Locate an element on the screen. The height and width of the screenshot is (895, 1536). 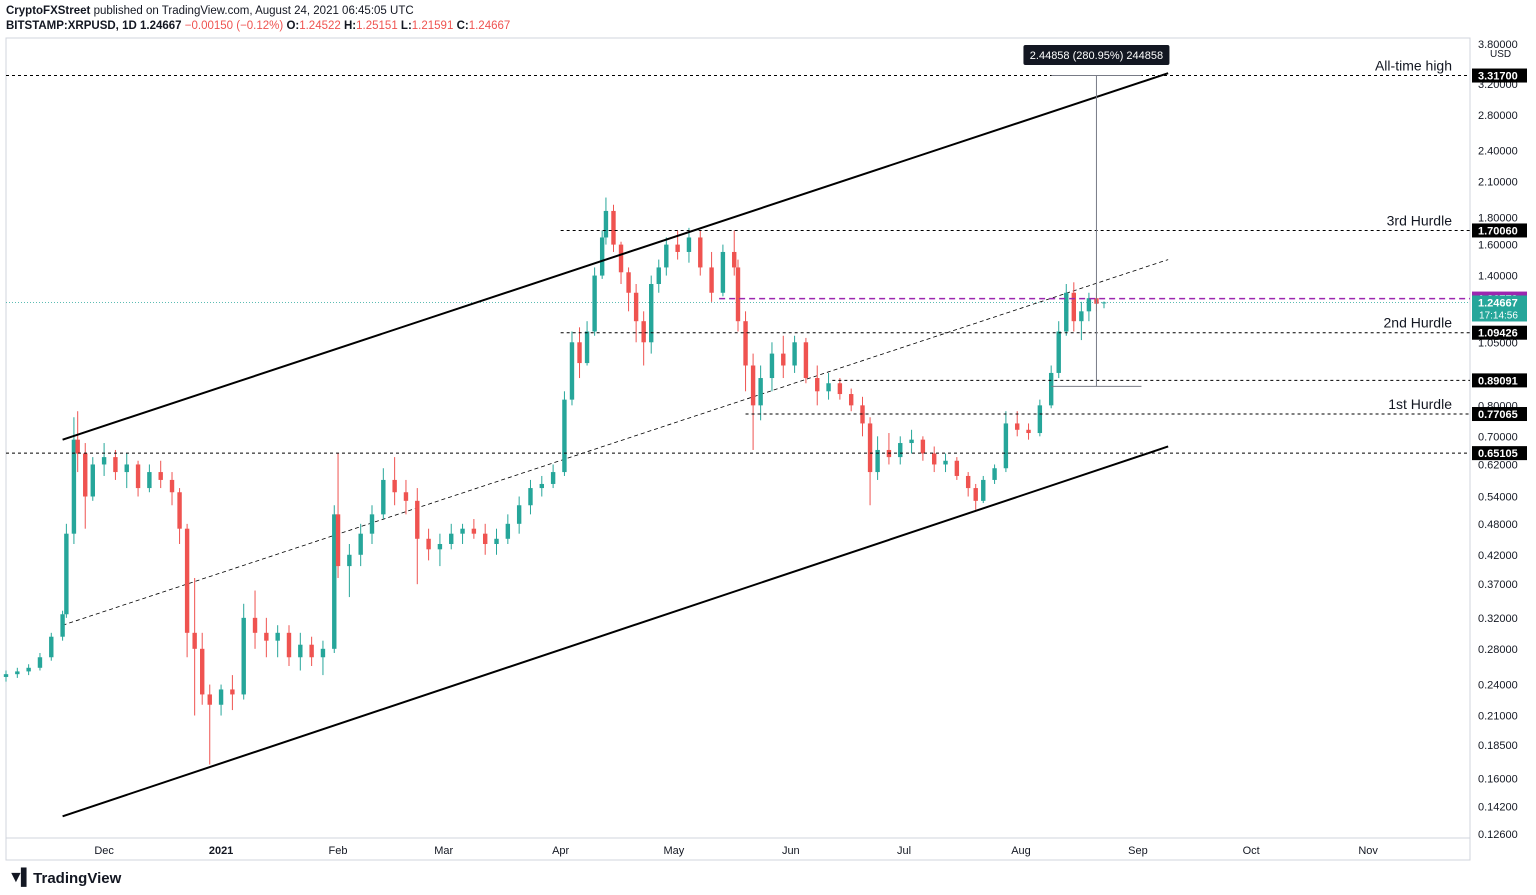
price-tag-label: 0.77065 is located at coordinates (1498, 415).